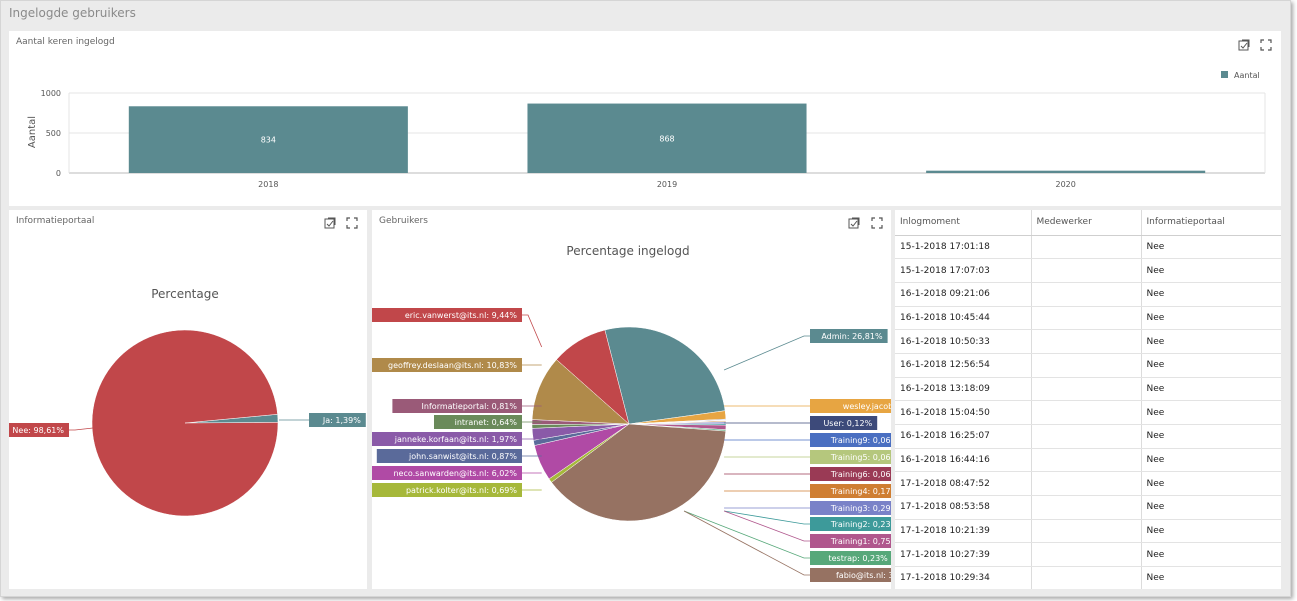 The height and width of the screenshot is (601, 1297). I want to click on pie-slice-label: eric.vanwerst@its.nl: 9,44%, so click(461, 315).